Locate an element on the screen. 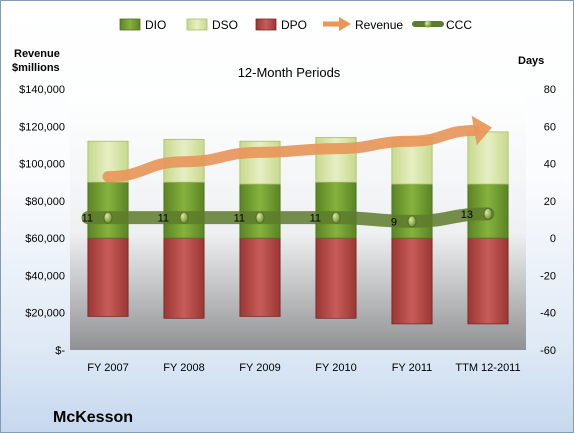  ccc-line is located at coordinates (288, 217).